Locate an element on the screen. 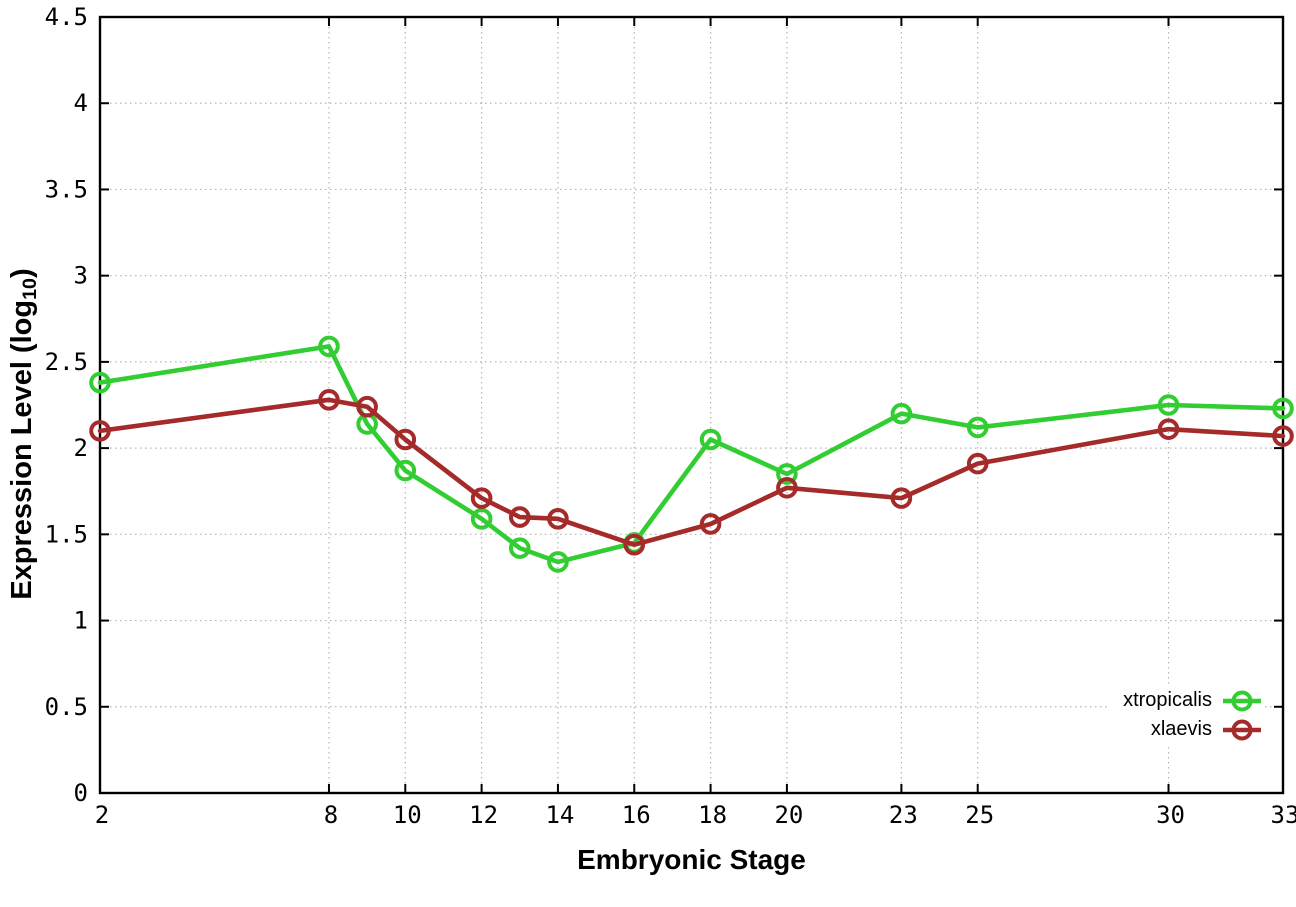 This screenshot has width=1296, height=907. legend-item-xtropicalis: xtropicalis is located at coordinates (1192, 700).